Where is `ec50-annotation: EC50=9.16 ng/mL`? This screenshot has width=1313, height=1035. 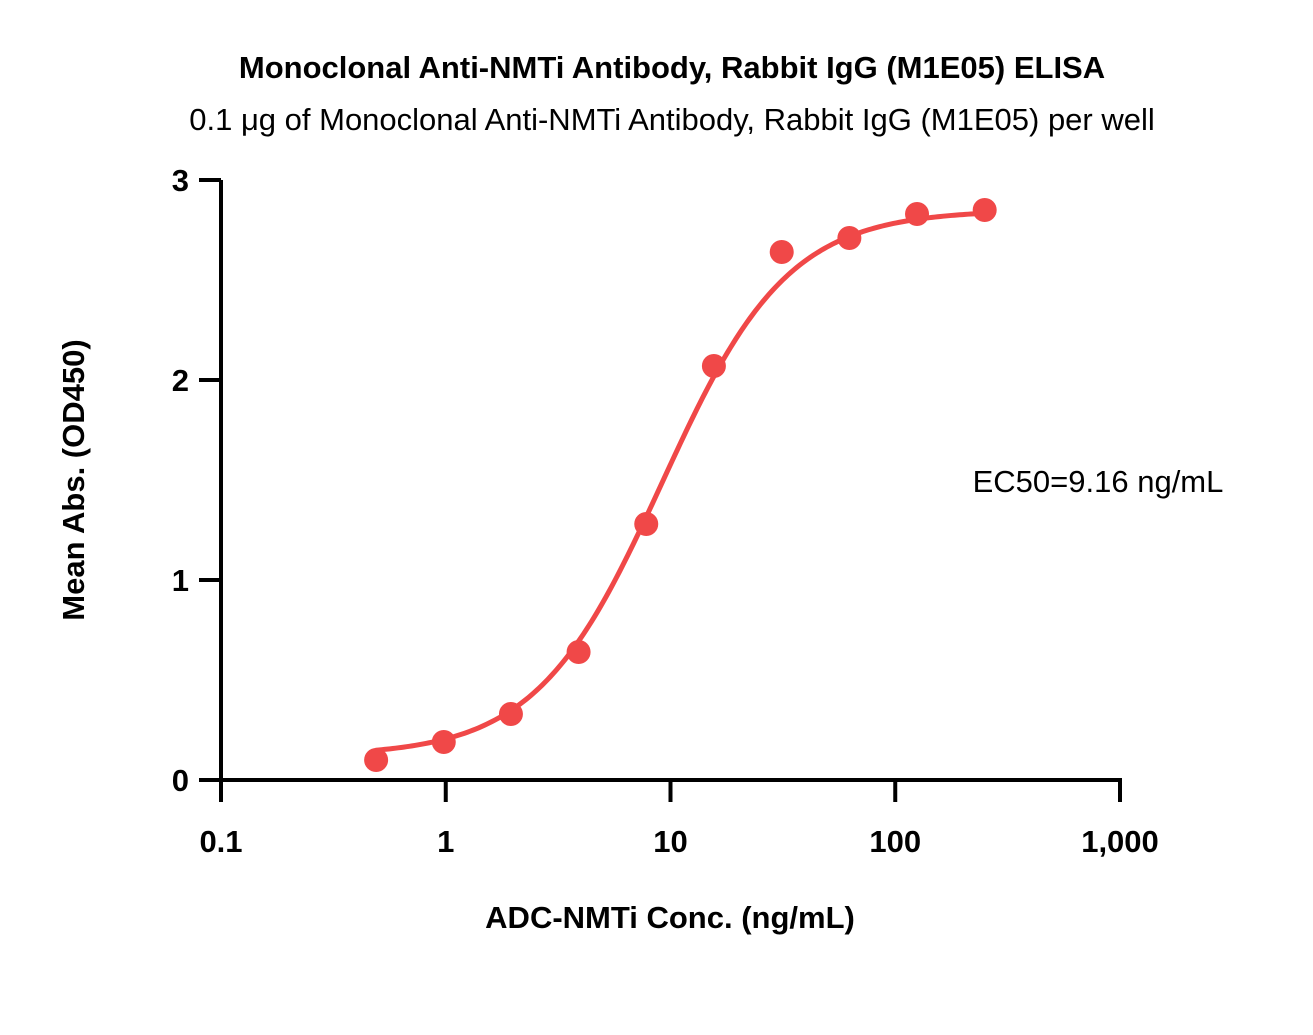
ec50-annotation: EC50=9.16 ng/mL is located at coordinates (1098, 481).